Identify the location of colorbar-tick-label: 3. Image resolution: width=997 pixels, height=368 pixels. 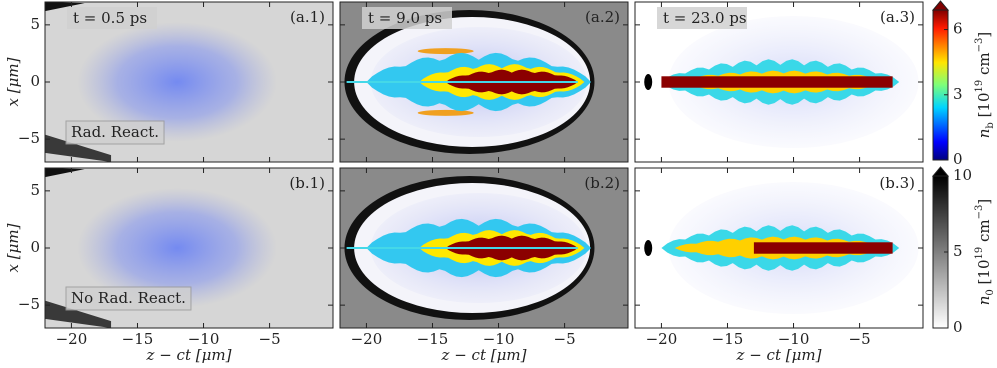
(958, 94).